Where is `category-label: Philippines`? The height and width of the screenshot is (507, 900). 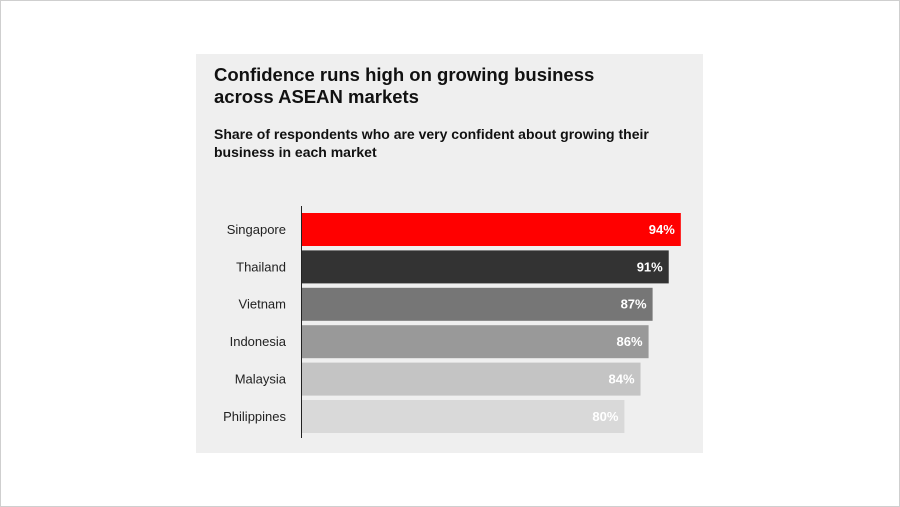
category-label: Philippines is located at coordinates (254, 416).